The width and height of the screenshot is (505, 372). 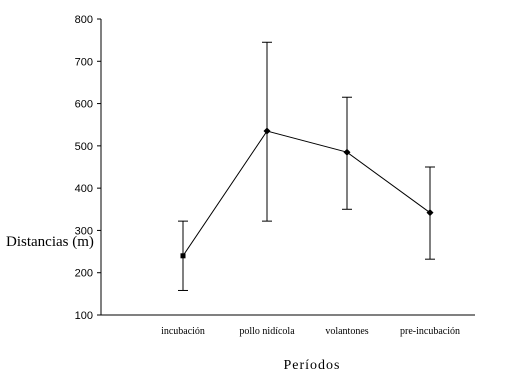 I want to click on y-tick-label: 800, so click(x=84, y=20).